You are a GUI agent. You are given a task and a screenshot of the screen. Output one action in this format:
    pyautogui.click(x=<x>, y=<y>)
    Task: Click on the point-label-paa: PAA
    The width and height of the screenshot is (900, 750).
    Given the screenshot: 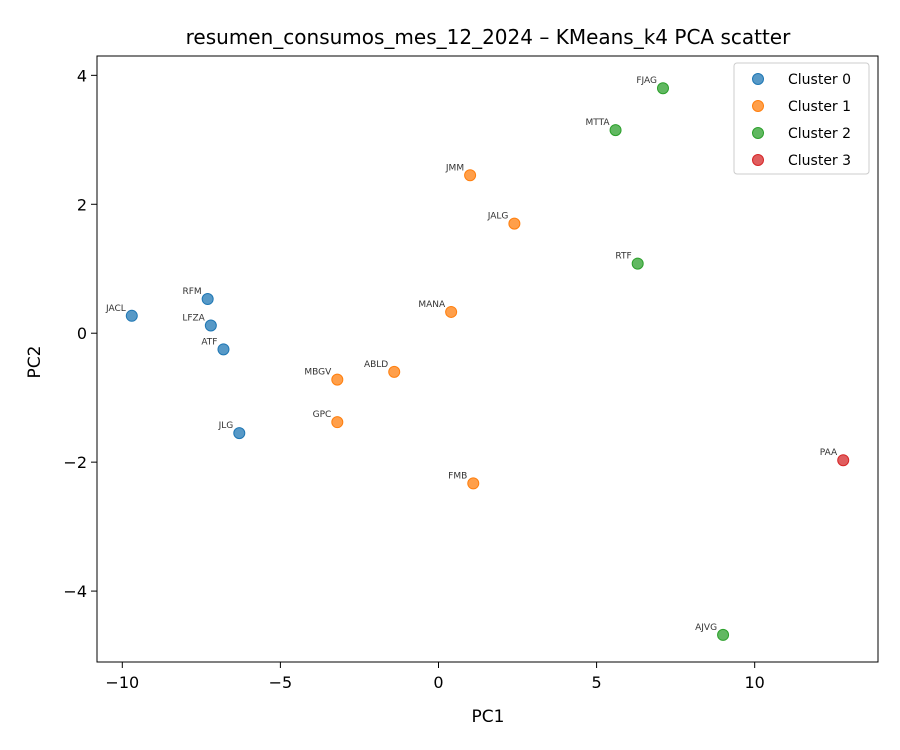 What is the action you would take?
    pyautogui.click(x=829, y=453)
    